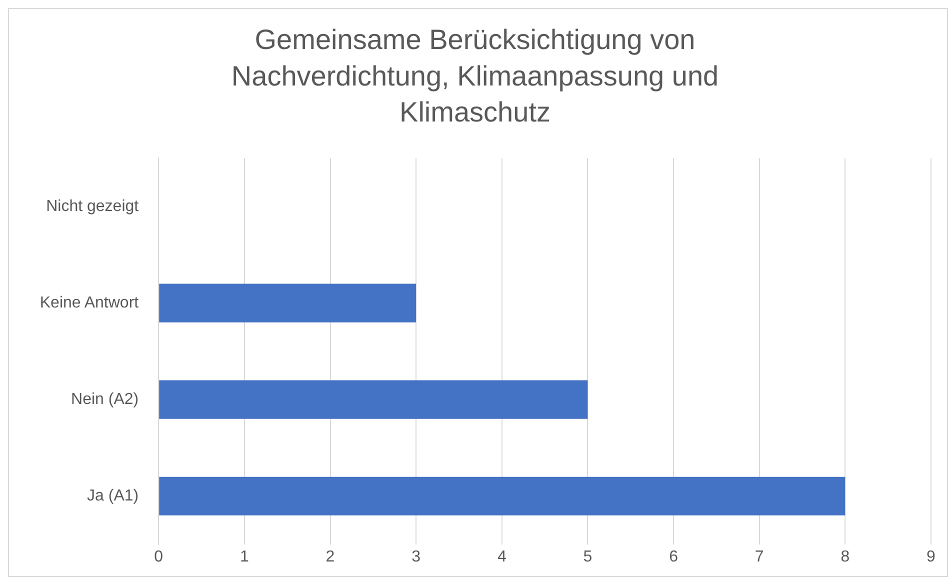 This screenshot has width=952, height=579. Describe the element at coordinates (845, 557) in the screenshot. I see `x-tick-label: 8` at that location.